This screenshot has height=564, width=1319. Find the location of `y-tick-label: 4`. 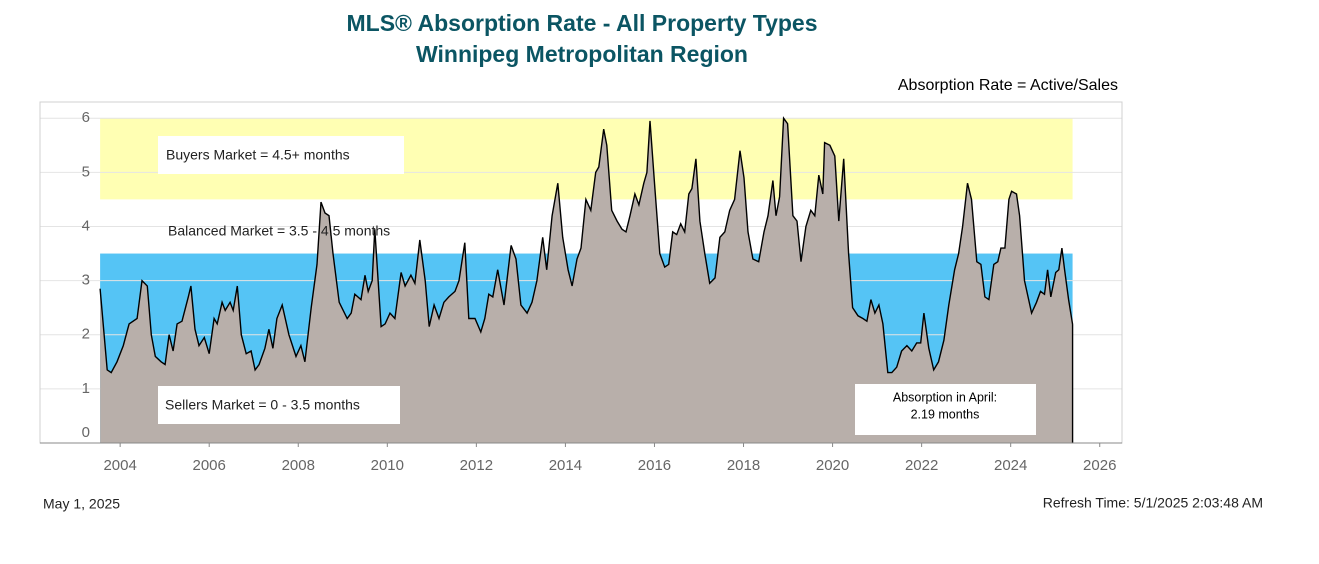

y-tick-label: 4 is located at coordinates (86, 225).